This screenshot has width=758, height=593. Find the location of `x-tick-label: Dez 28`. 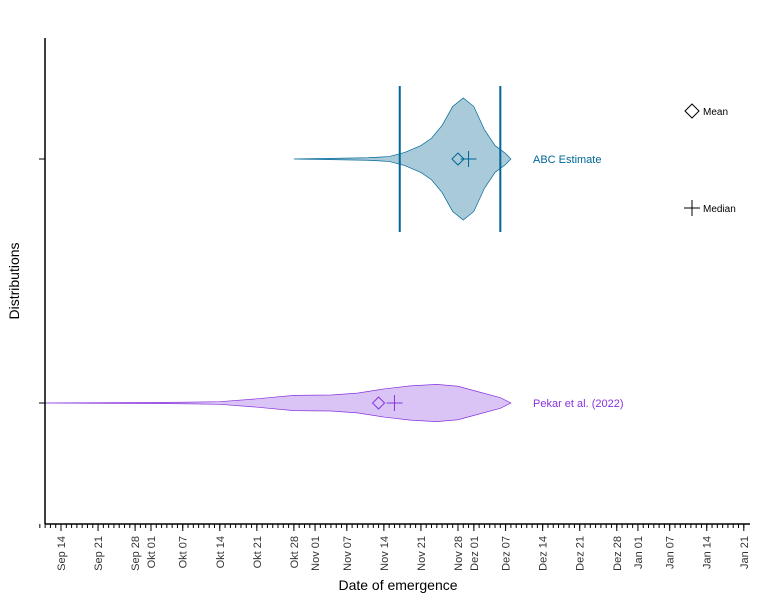

x-tick-label: Dez 28 is located at coordinates (618, 553).